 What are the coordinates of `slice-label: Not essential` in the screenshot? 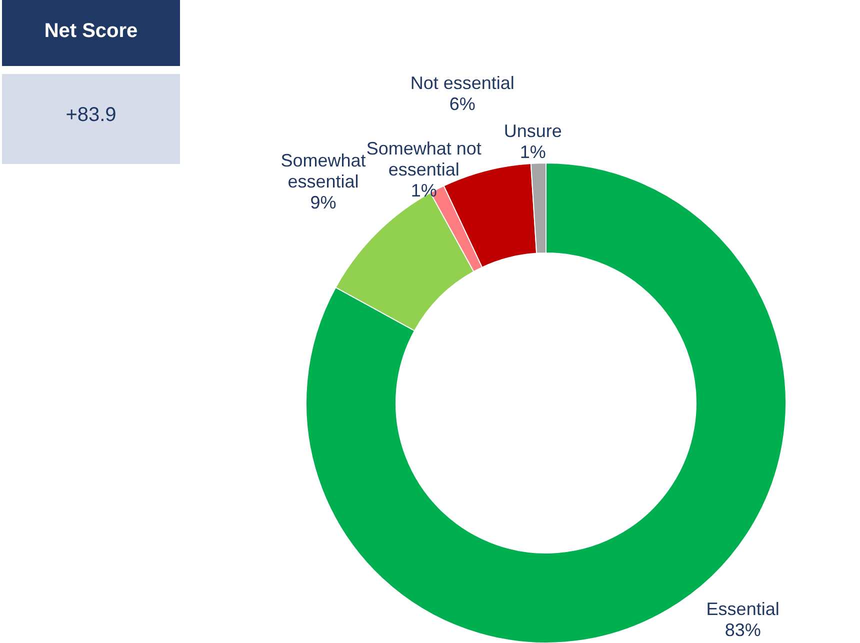 It's located at (462, 82).